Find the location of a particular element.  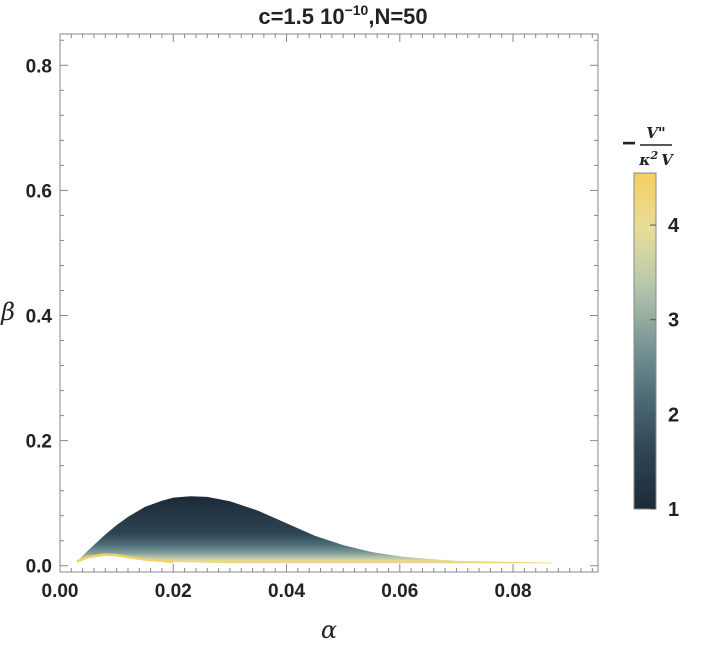

colorbar-tick-label: 1 is located at coordinates (673, 510).